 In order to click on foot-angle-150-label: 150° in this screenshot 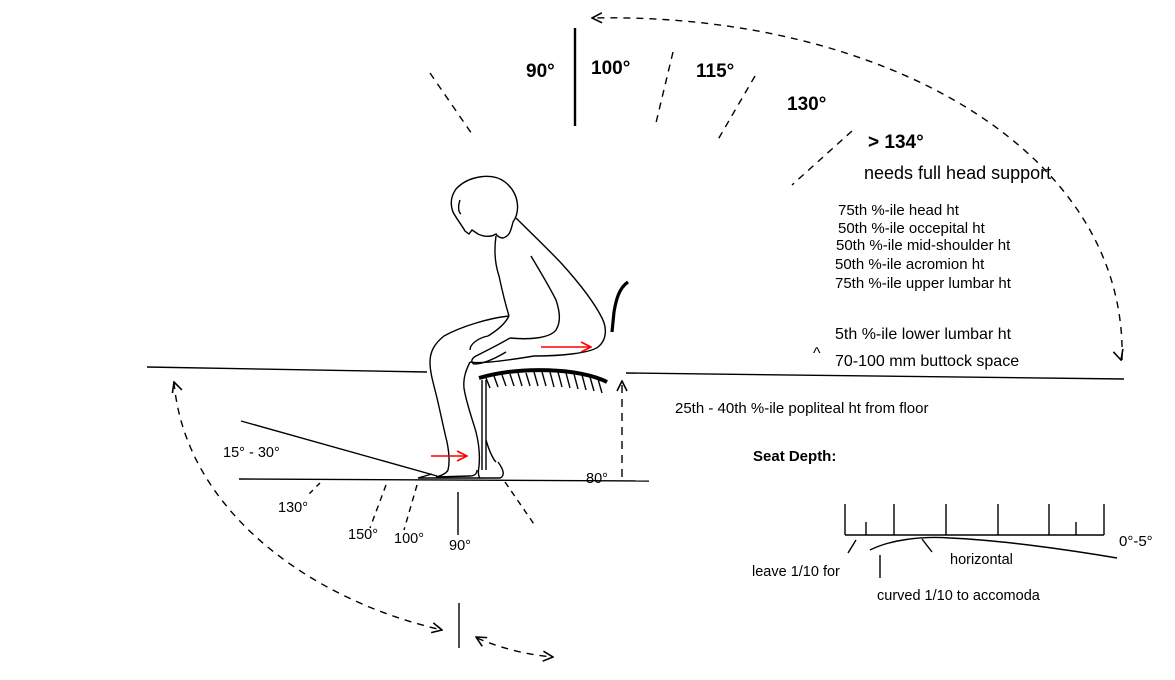, I will do `click(363, 535)`.